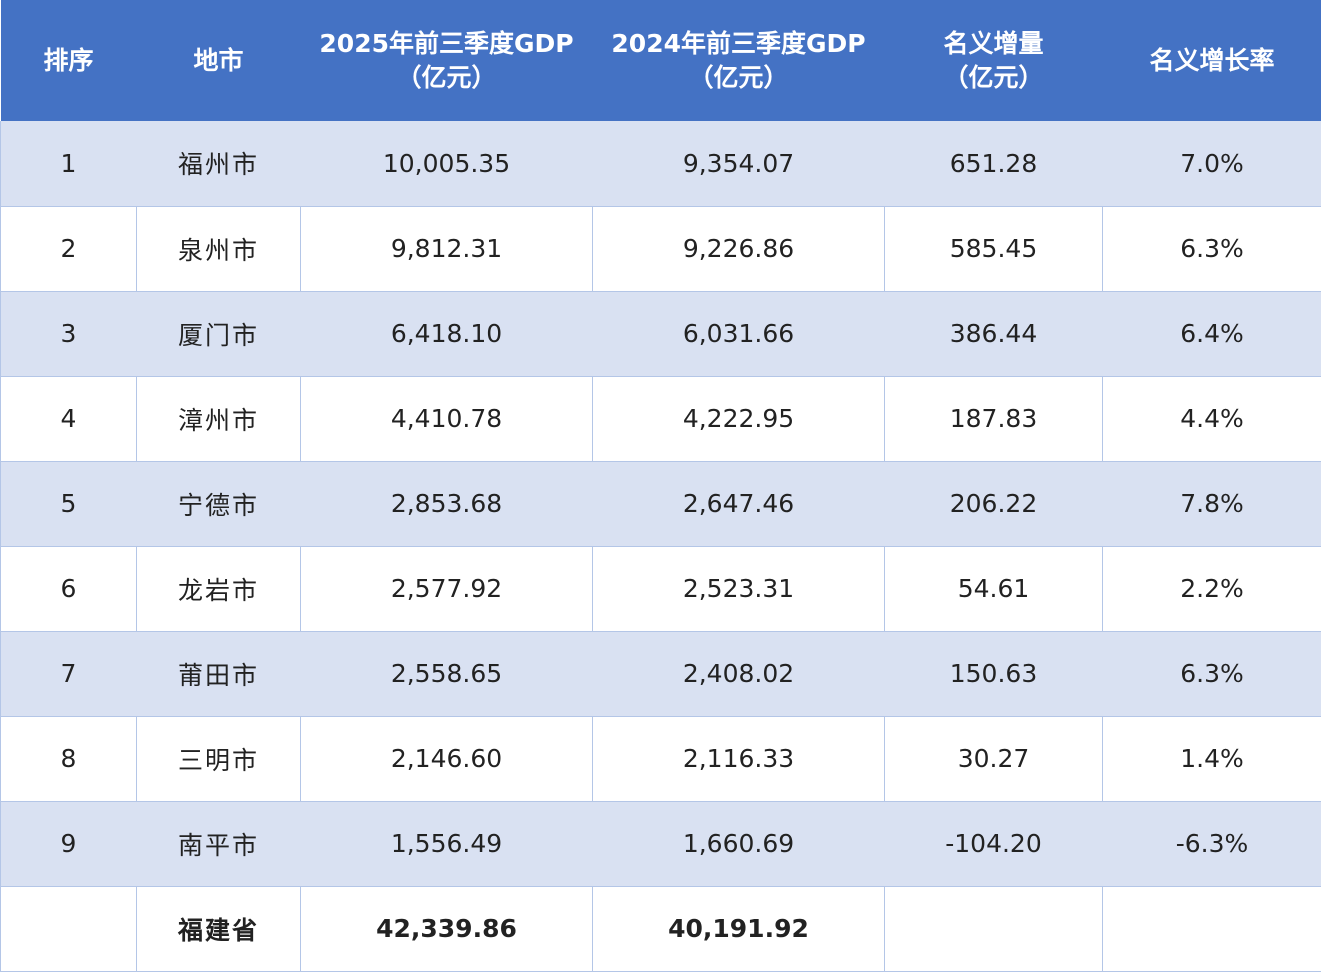 The image size is (1321, 972). I want to click on table-row: 6 龙岩市 2,577.92 2,523.31 54.61 2.2%, so click(660, 589).